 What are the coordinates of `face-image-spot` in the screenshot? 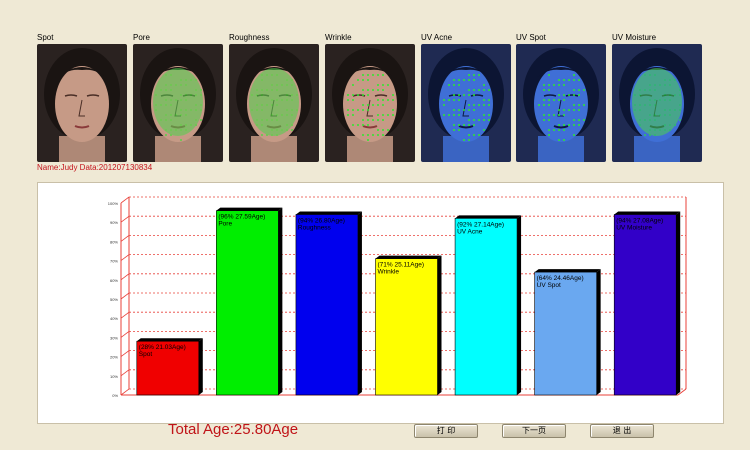 It's located at (82, 103).